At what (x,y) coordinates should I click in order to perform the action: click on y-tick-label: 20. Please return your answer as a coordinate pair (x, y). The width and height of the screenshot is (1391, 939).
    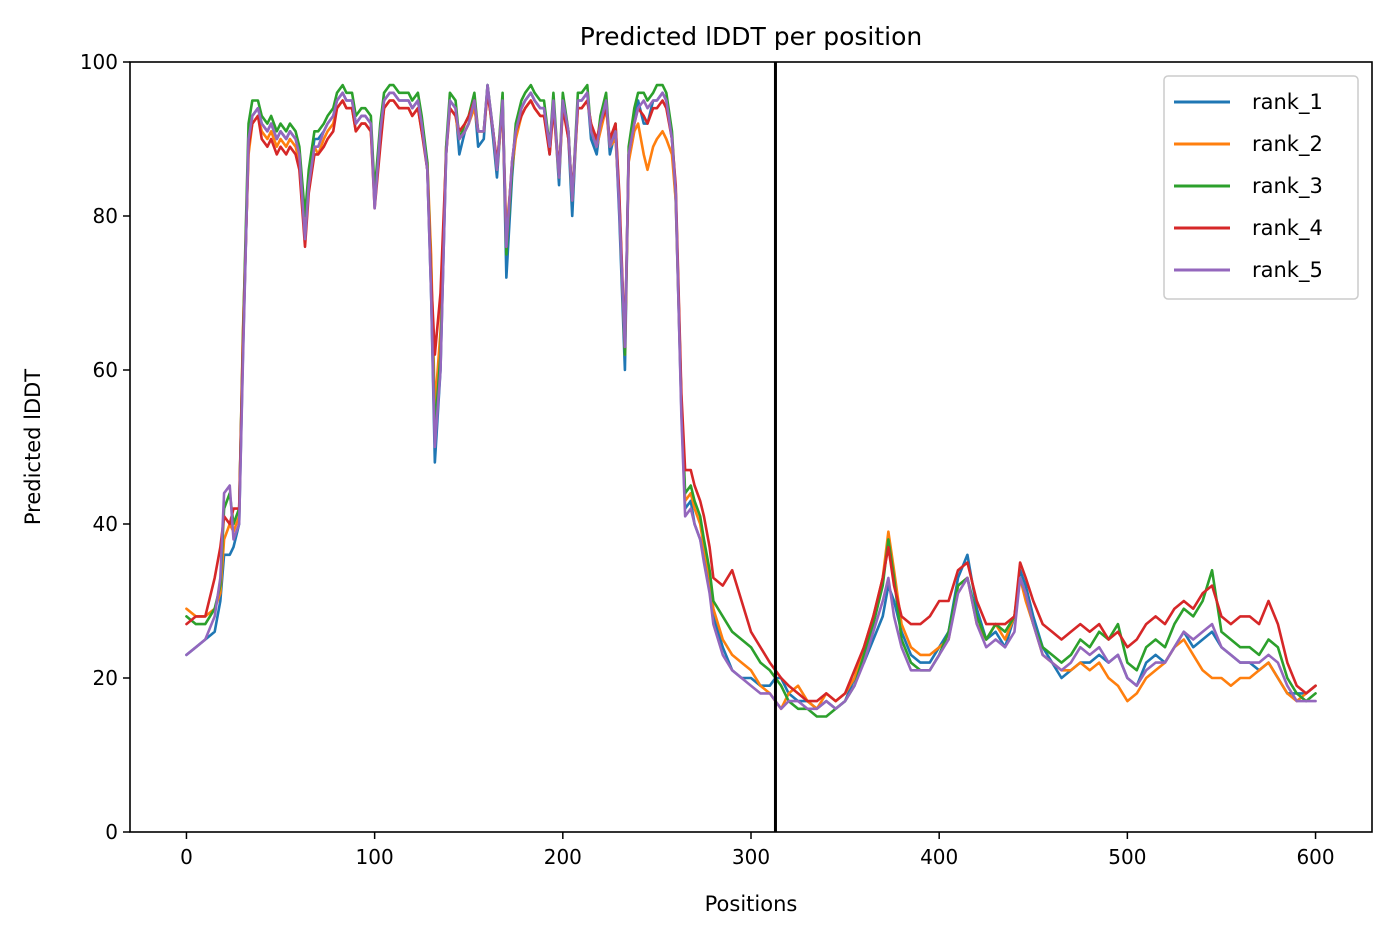
    Looking at the image, I should click on (105, 678).